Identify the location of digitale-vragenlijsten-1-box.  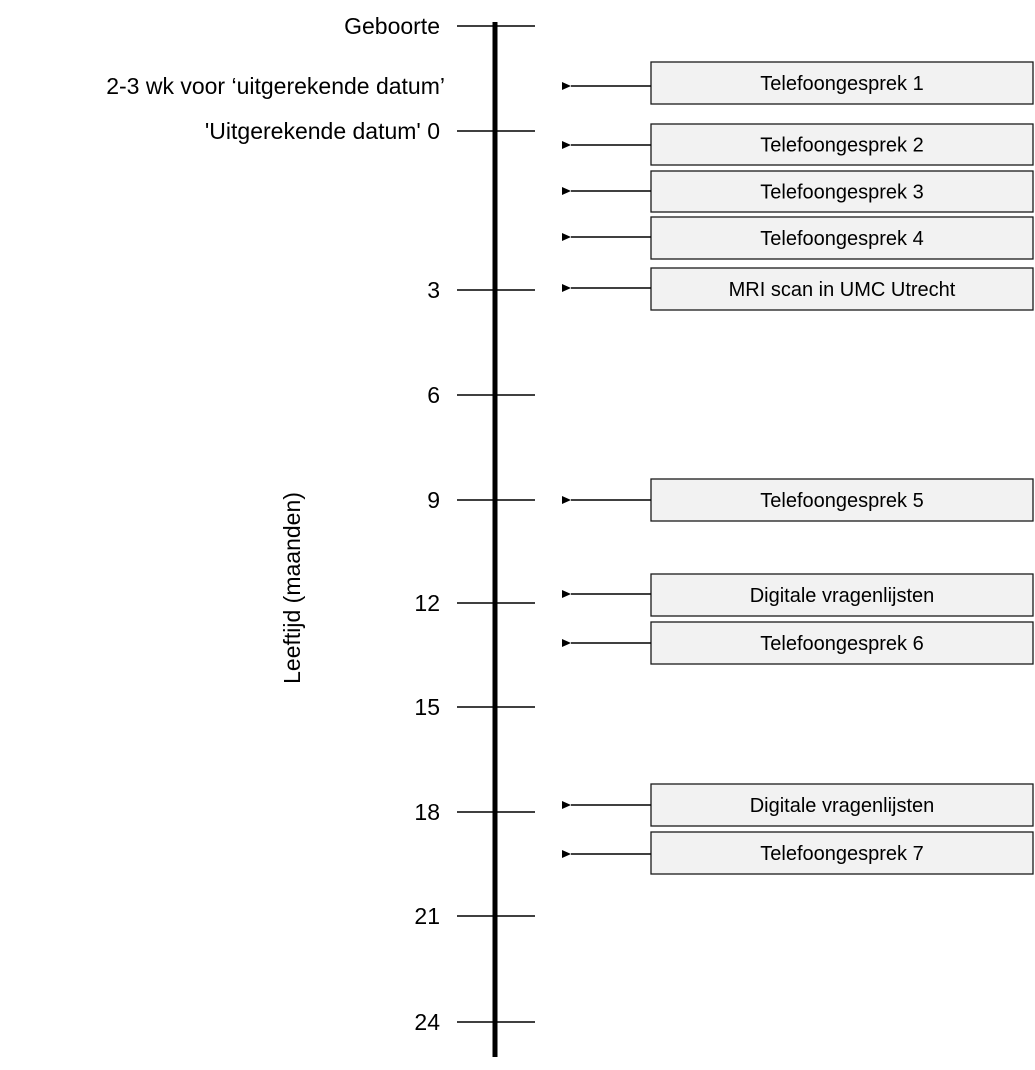
(842, 595).